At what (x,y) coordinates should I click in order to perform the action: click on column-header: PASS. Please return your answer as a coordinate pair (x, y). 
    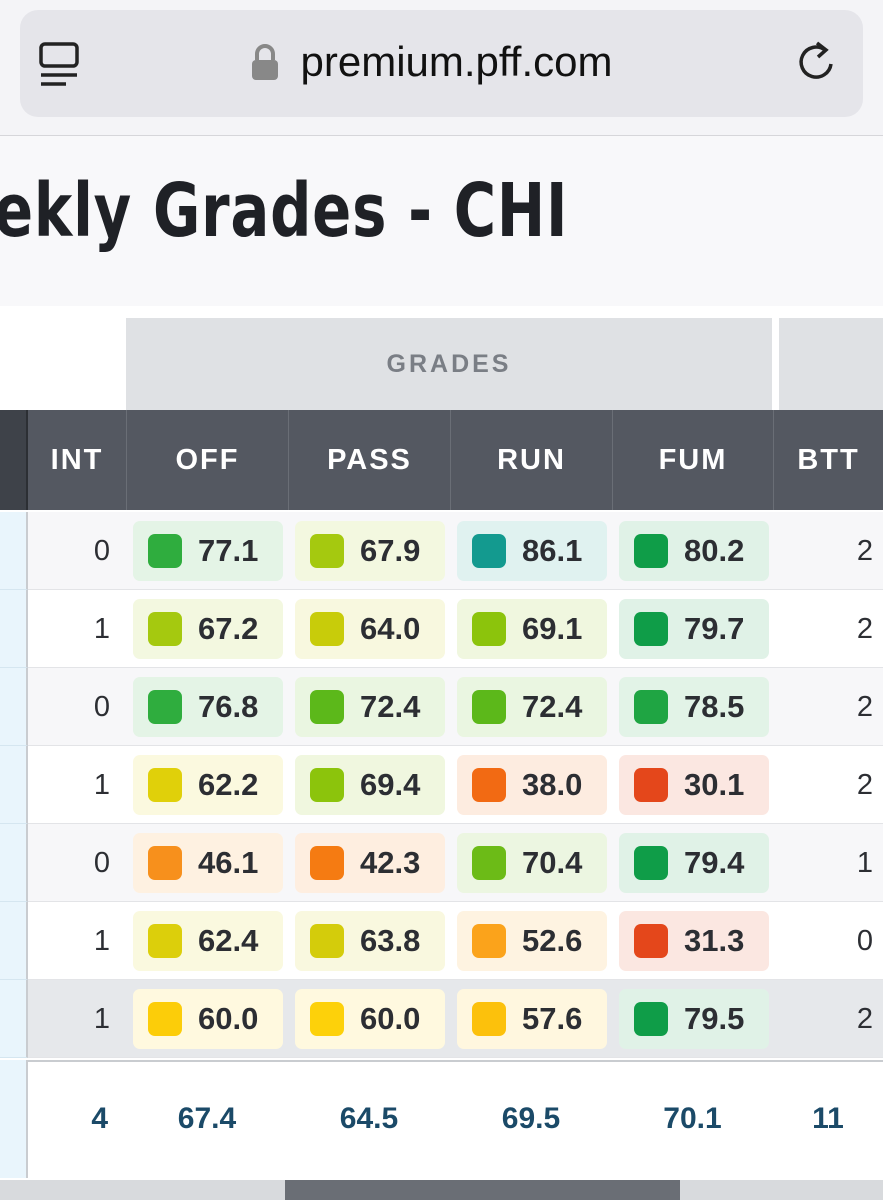
    Looking at the image, I should click on (369, 460).